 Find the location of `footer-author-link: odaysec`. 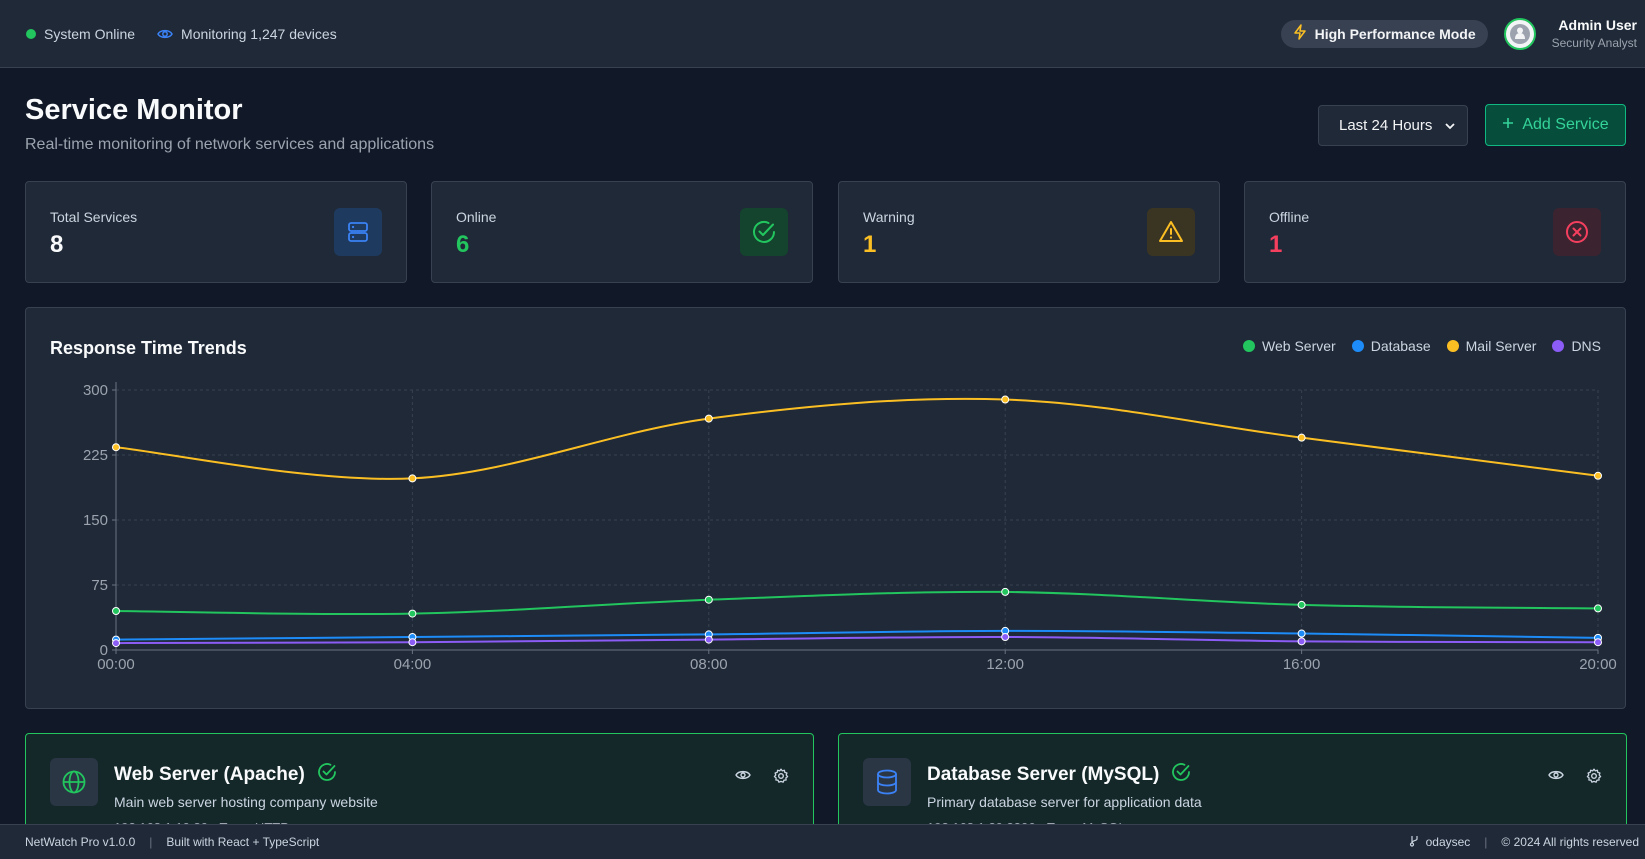

footer-author-link: odaysec is located at coordinates (1440, 842).